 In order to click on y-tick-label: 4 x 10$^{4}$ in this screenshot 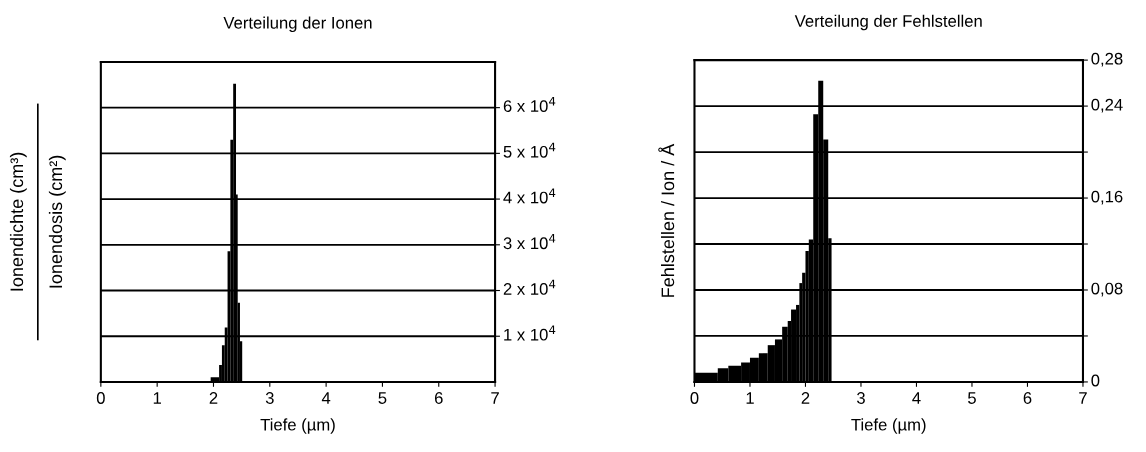, I will do `click(529, 196)`.